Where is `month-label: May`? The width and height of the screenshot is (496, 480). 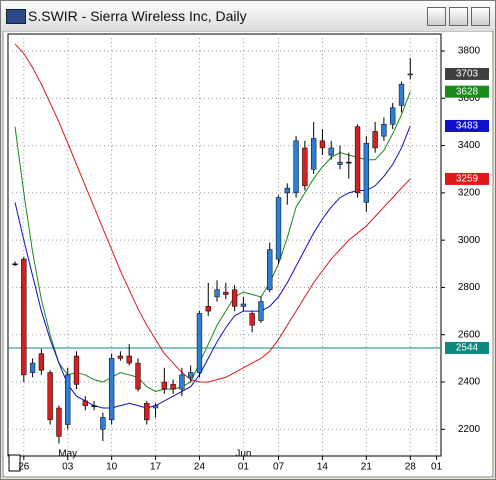 month-label: May is located at coordinates (67, 454).